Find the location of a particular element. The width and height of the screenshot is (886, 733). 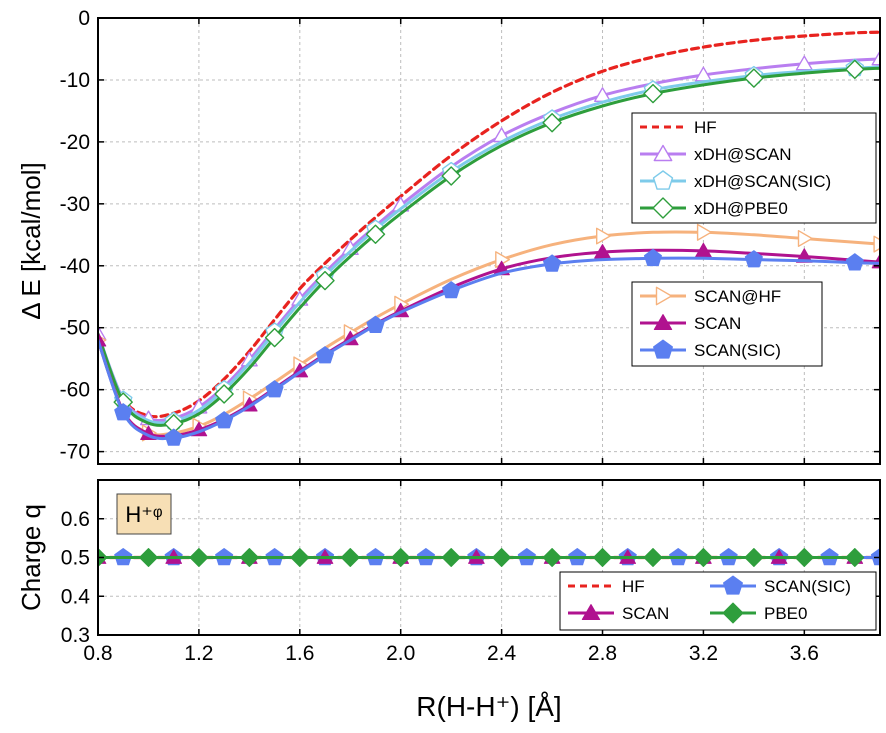

x-tick-label: 1.2 is located at coordinates (198, 653).